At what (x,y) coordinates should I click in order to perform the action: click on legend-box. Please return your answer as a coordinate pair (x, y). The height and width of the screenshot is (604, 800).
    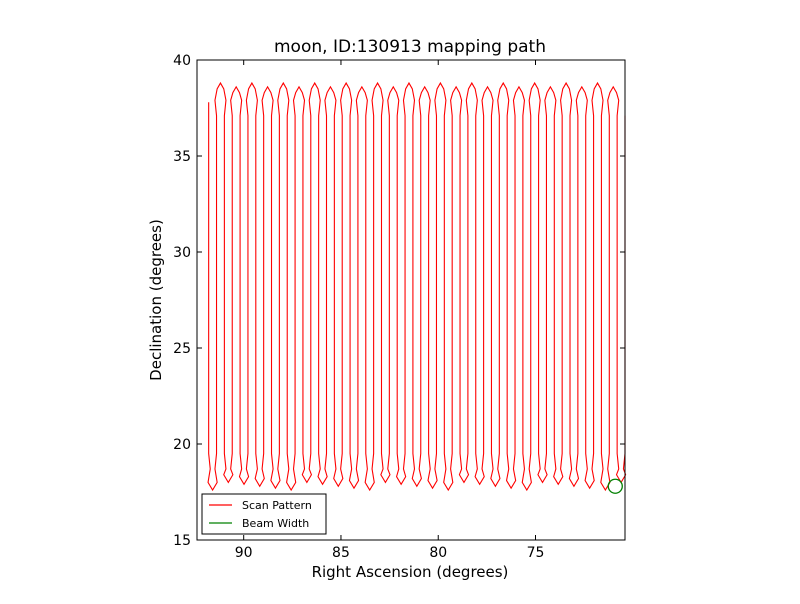
    Looking at the image, I should click on (264, 514).